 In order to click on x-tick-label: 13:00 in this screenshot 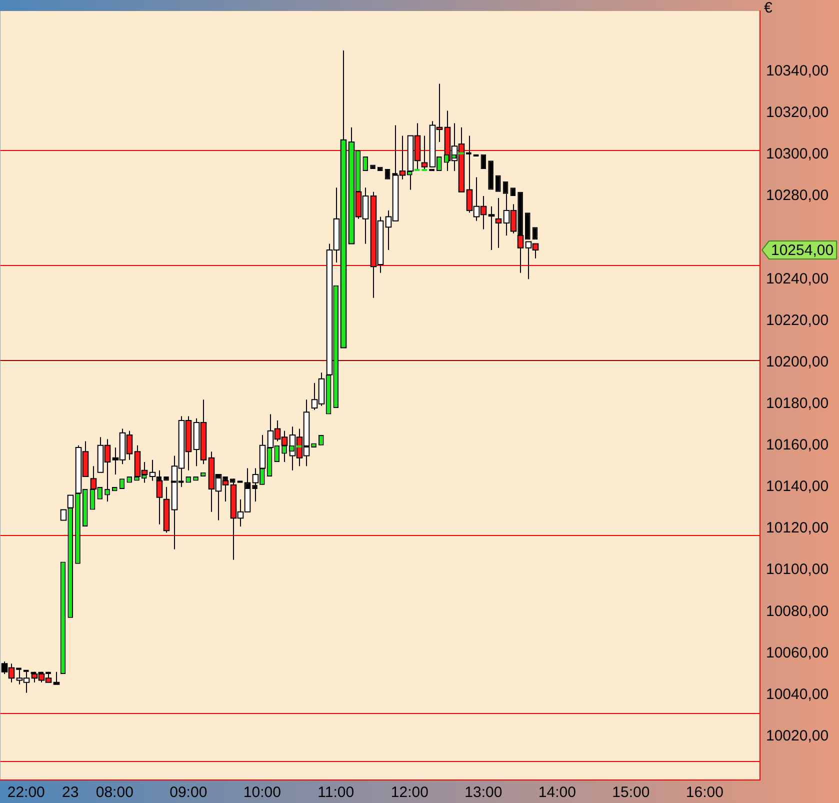, I will do `click(483, 793)`.